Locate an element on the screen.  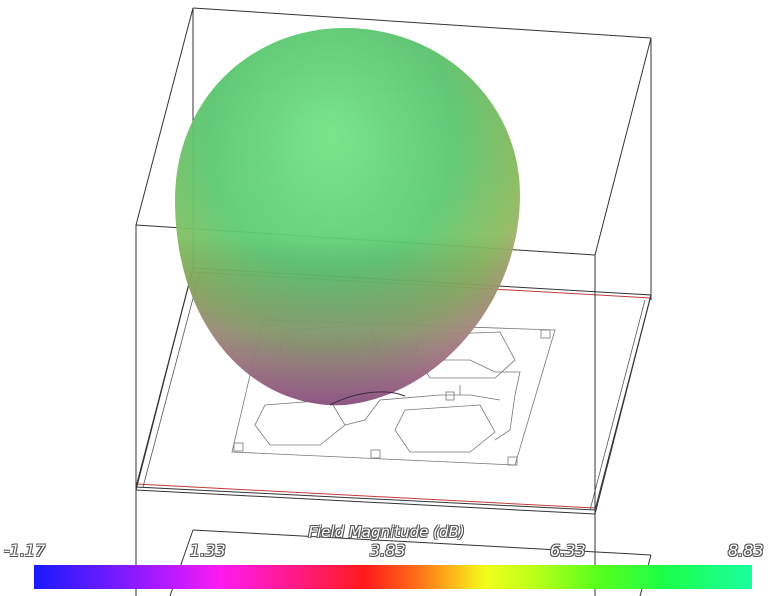
legend-tick-2: 1.33 is located at coordinates (208, 550).